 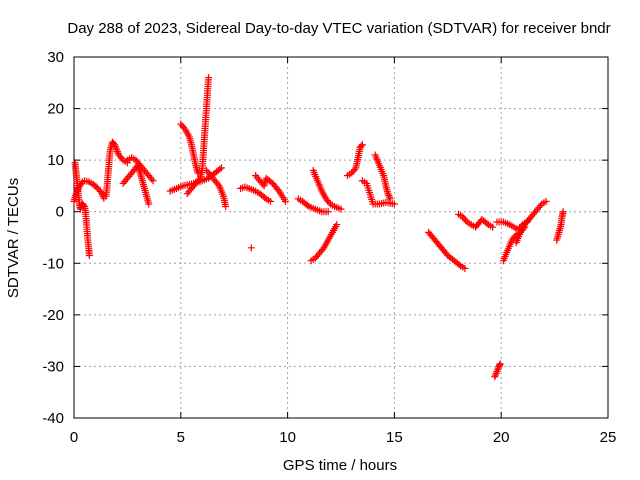 I want to click on y-tick-label: -40, so click(x=53, y=418).